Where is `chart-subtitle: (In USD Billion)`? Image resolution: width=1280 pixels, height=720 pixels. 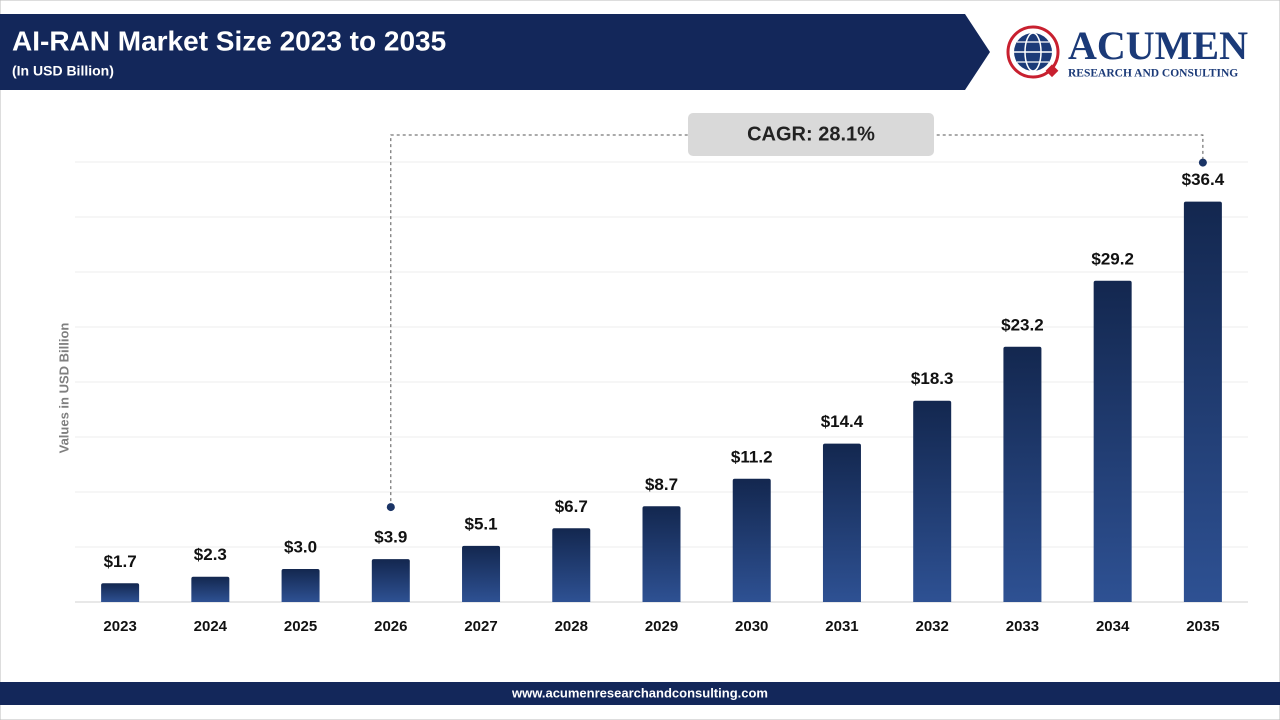
chart-subtitle: (In USD Billion) is located at coordinates (63, 71).